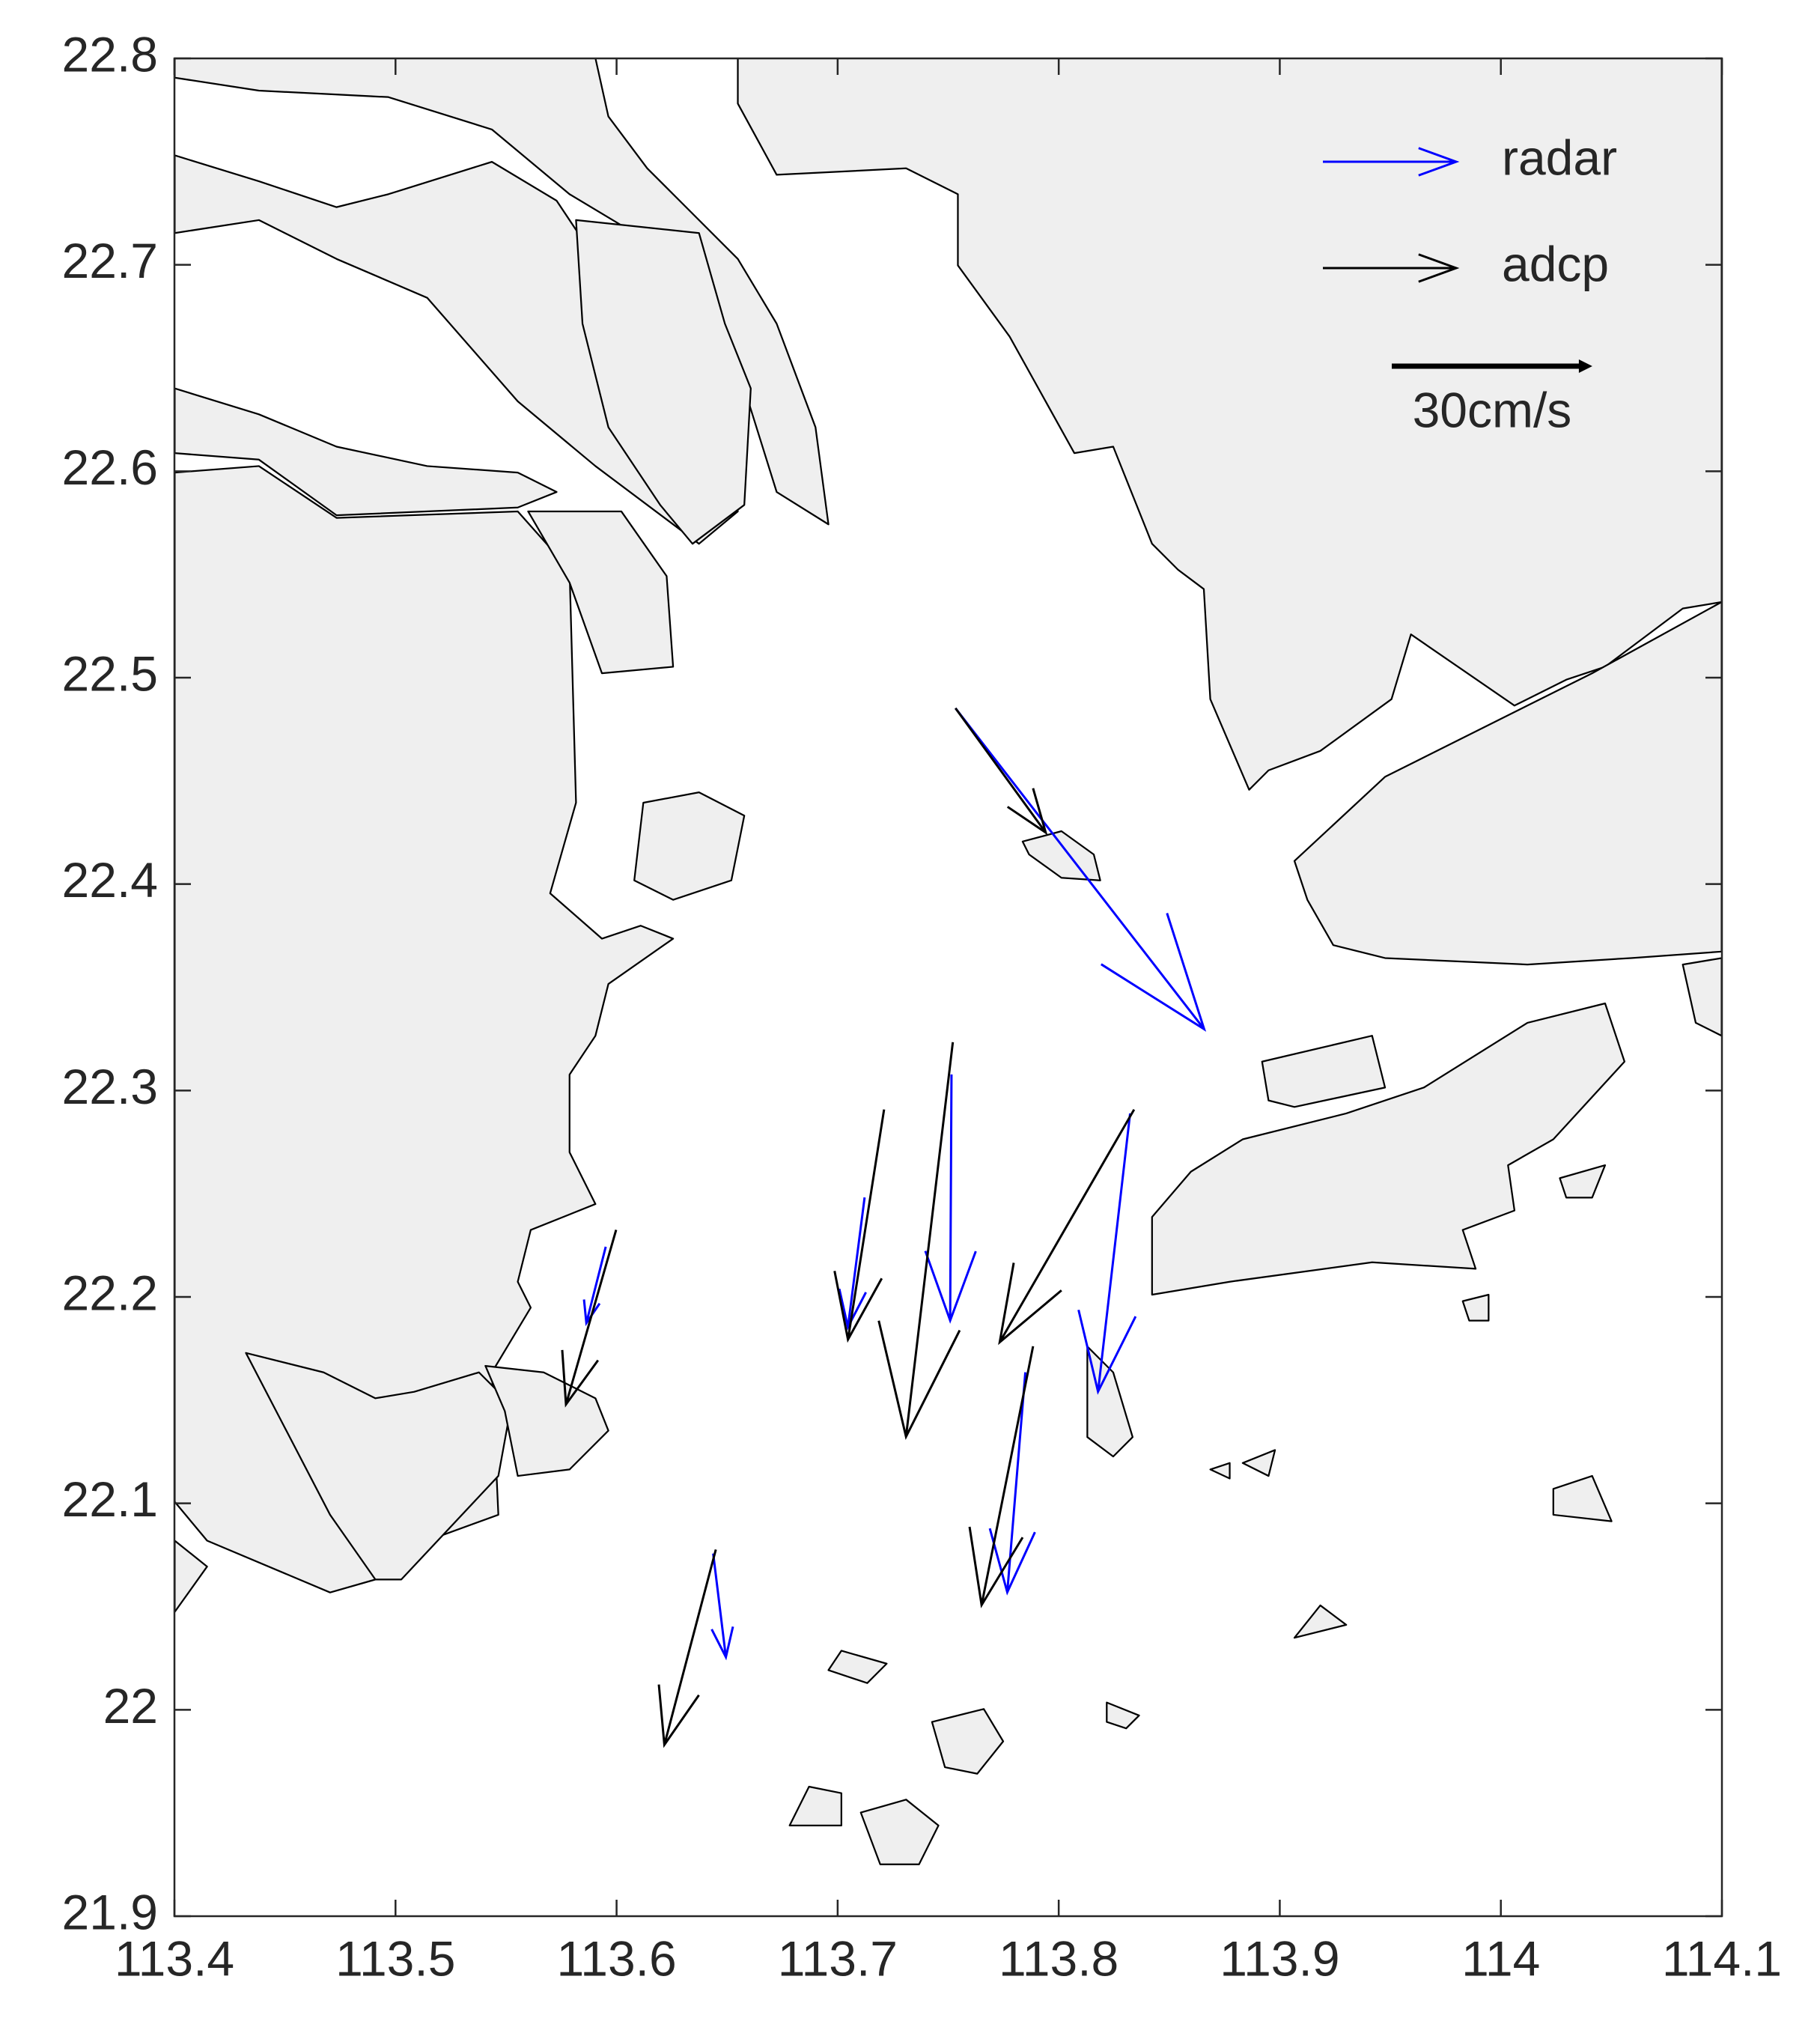  Describe the element at coordinates (174, 1958) in the screenshot. I see `x-tick-label: 113.4` at that location.